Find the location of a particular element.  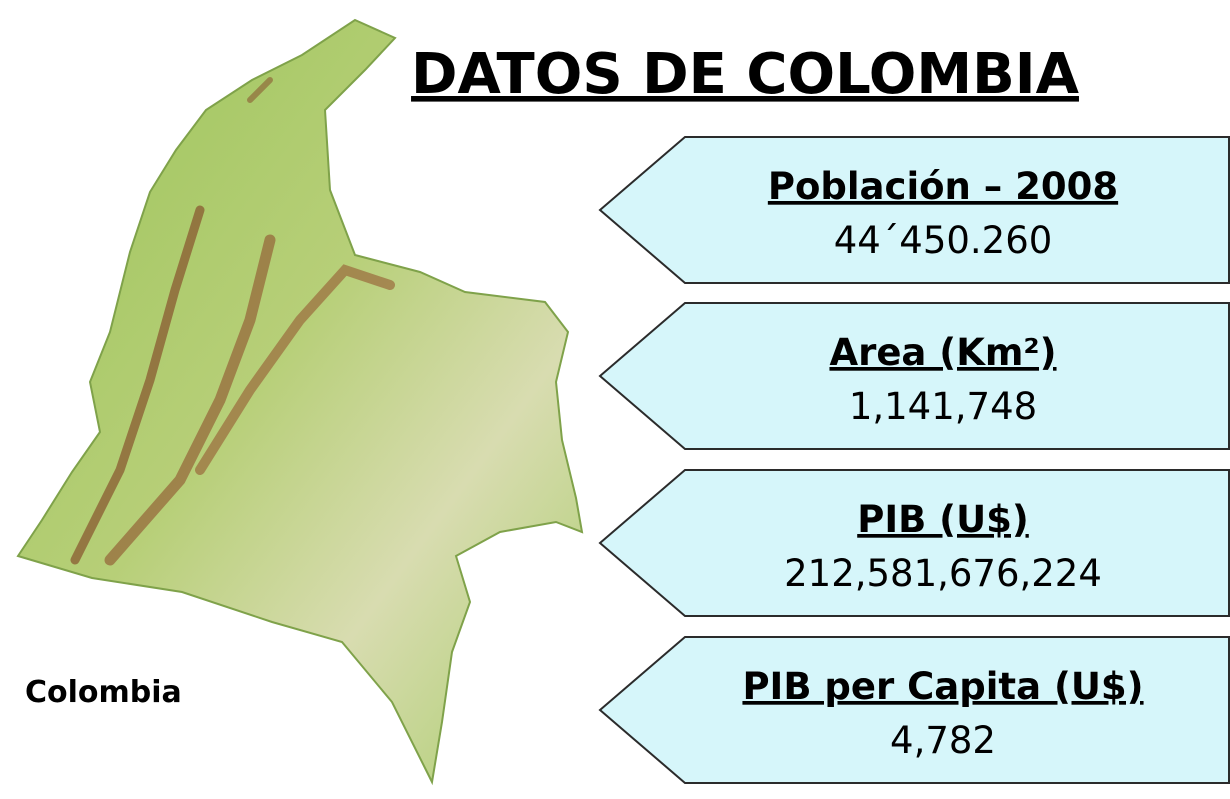

title: DATOS DE COLOMBIA is located at coordinates (745, 74).